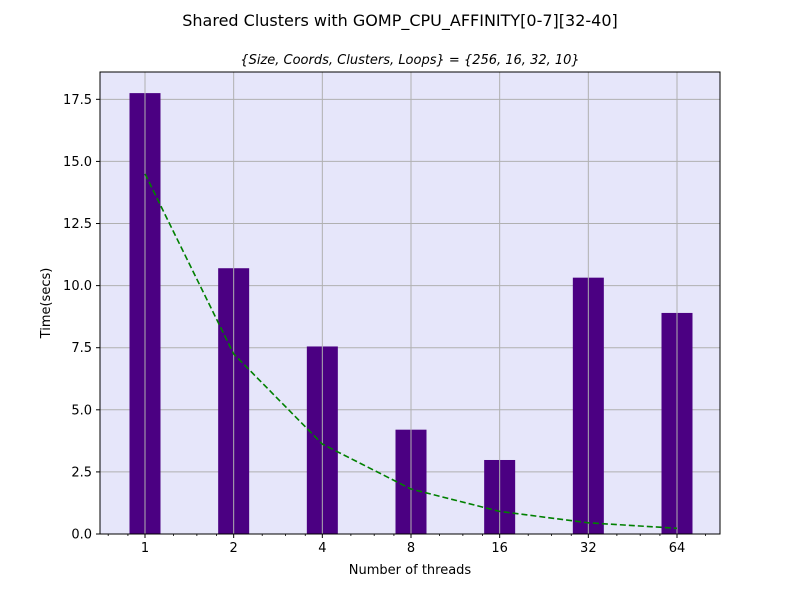  I want to click on x-tick-label: 1, so click(145, 548).